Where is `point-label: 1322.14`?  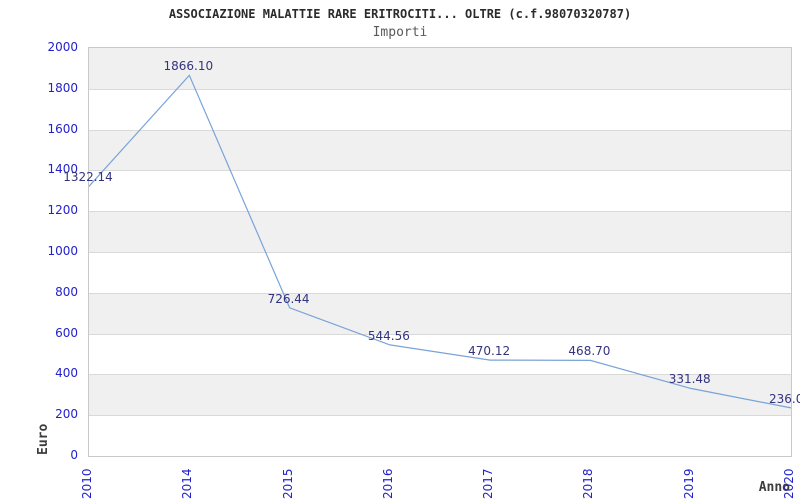 point-label: 1322.14 is located at coordinates (88, 177).